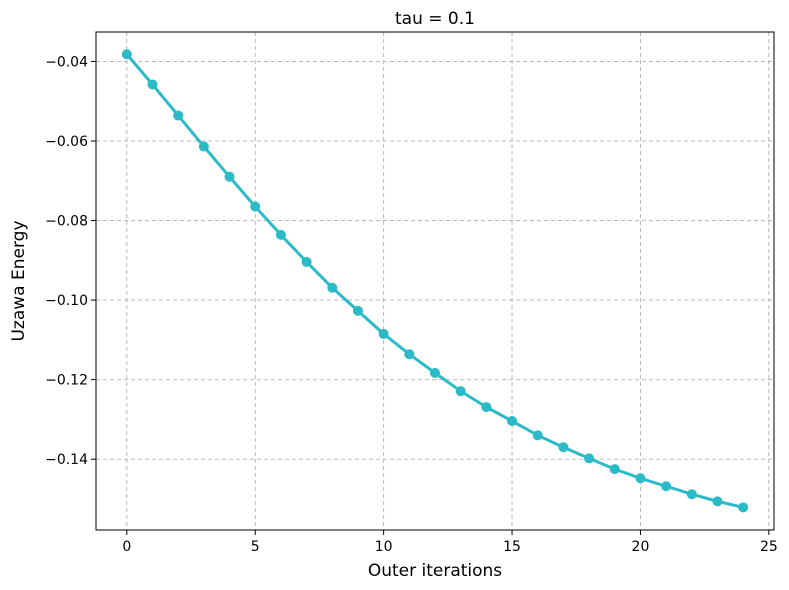 Image resolution: width=789 pixels, height=590 pixels. I want to click on x-tick-label: 15, so click(512, 547).